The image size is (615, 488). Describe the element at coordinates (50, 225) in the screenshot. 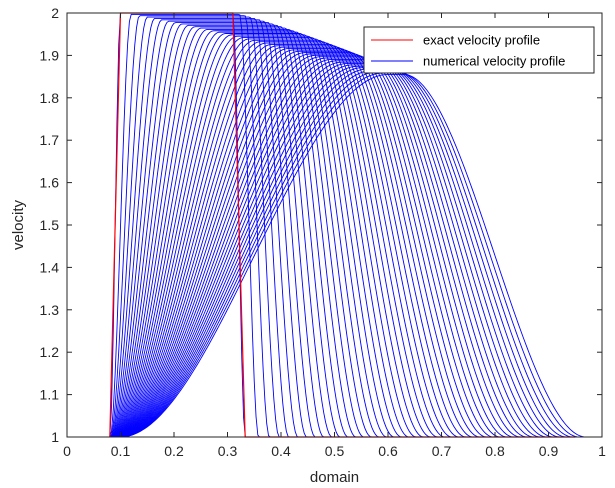

I see `y-tick-label: 1.5` at that location.